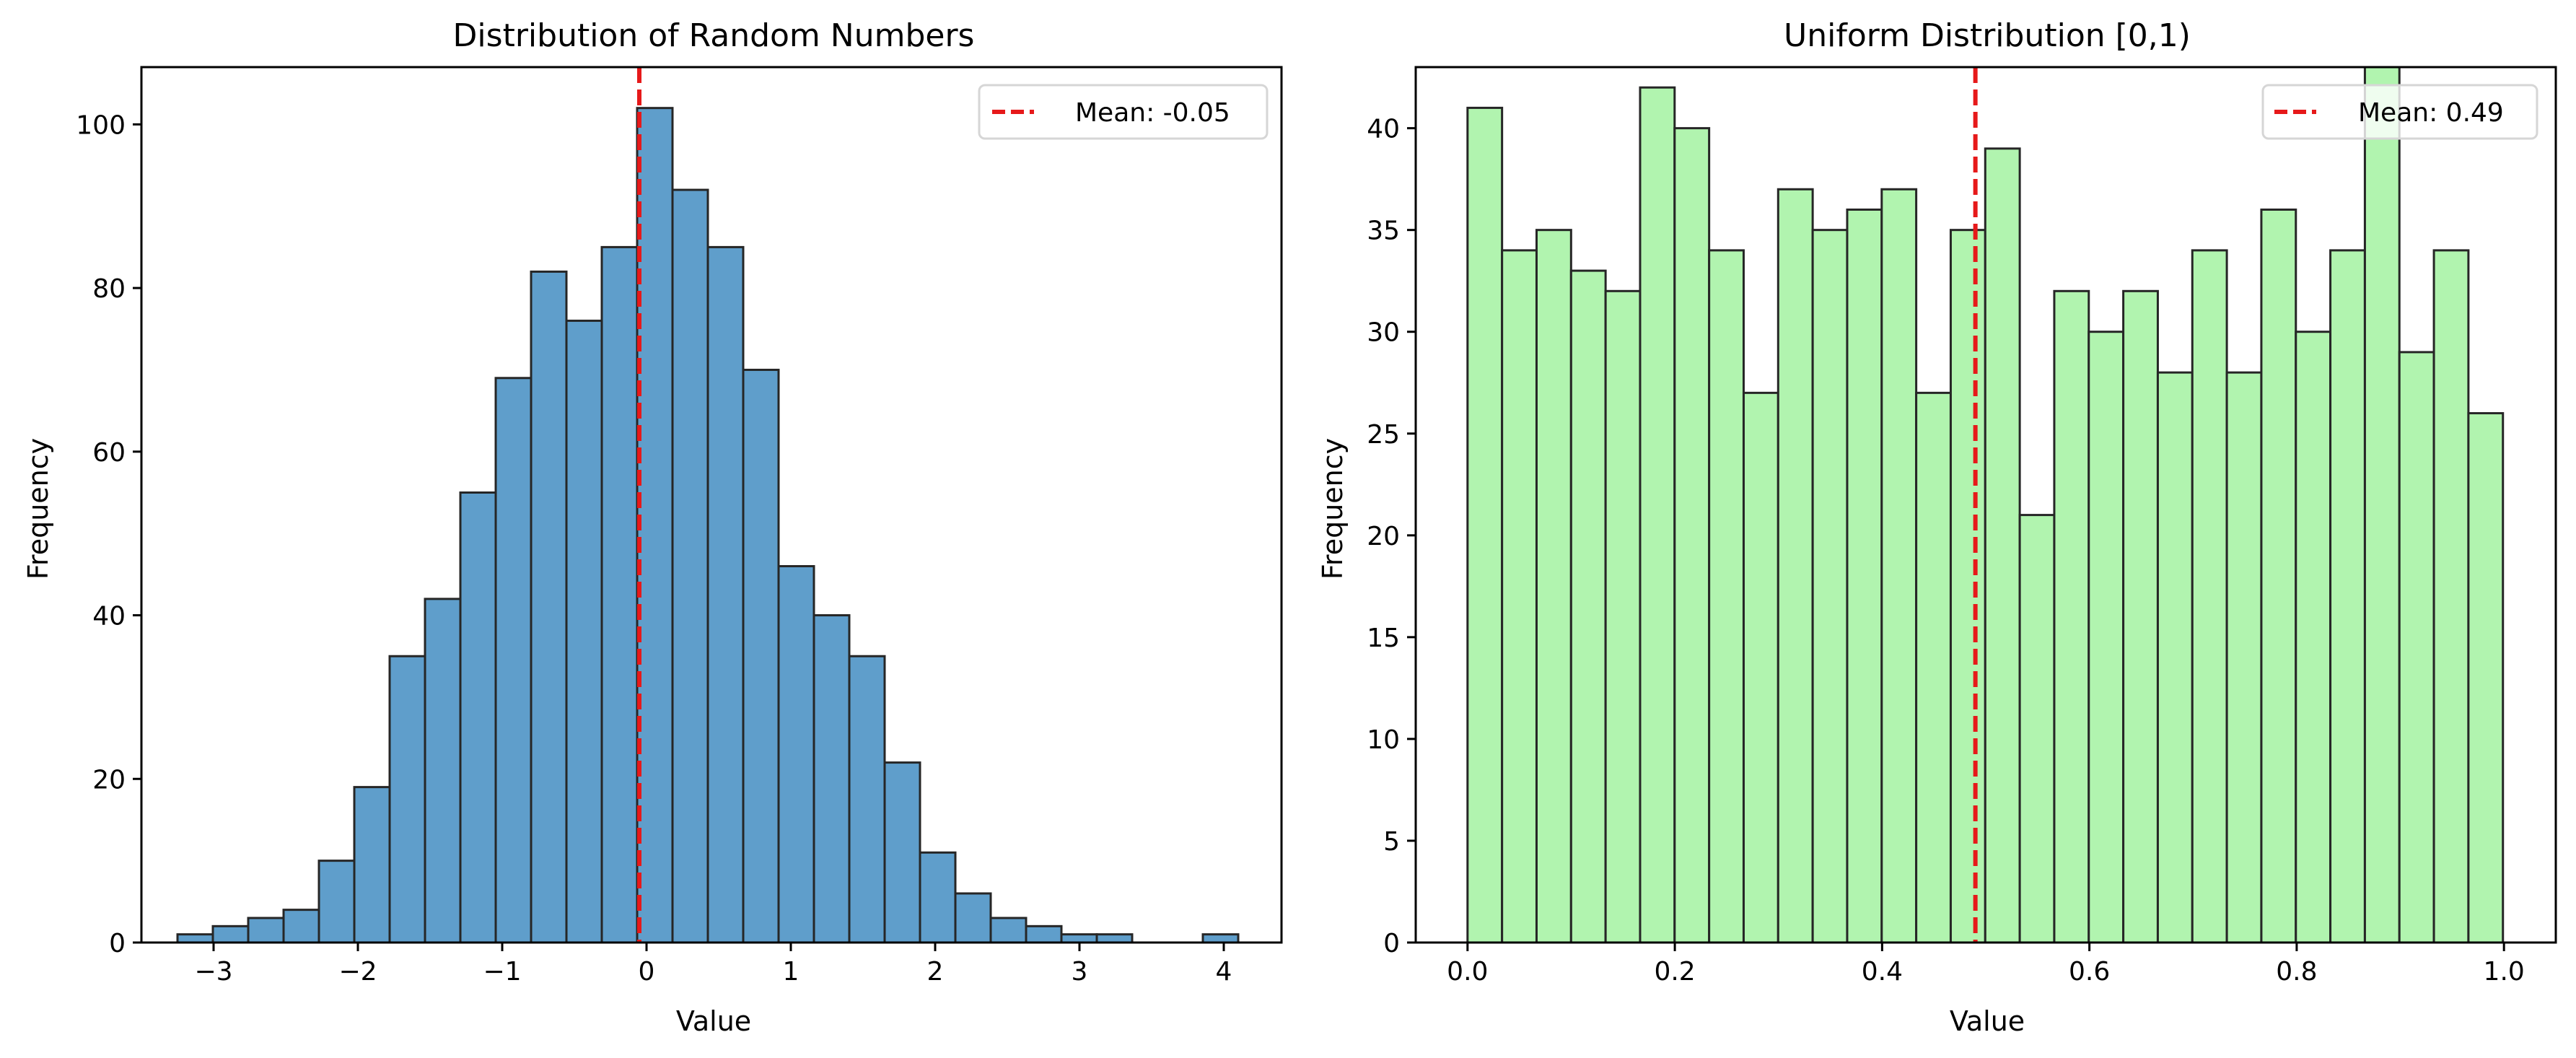 Image resolution: width=2576 pixels, height=1058 pixels. What do you see at coordinates (1080, 972) in the screenshot?
I see `x-tick-label: 3` at bounding box center [1080, 972].